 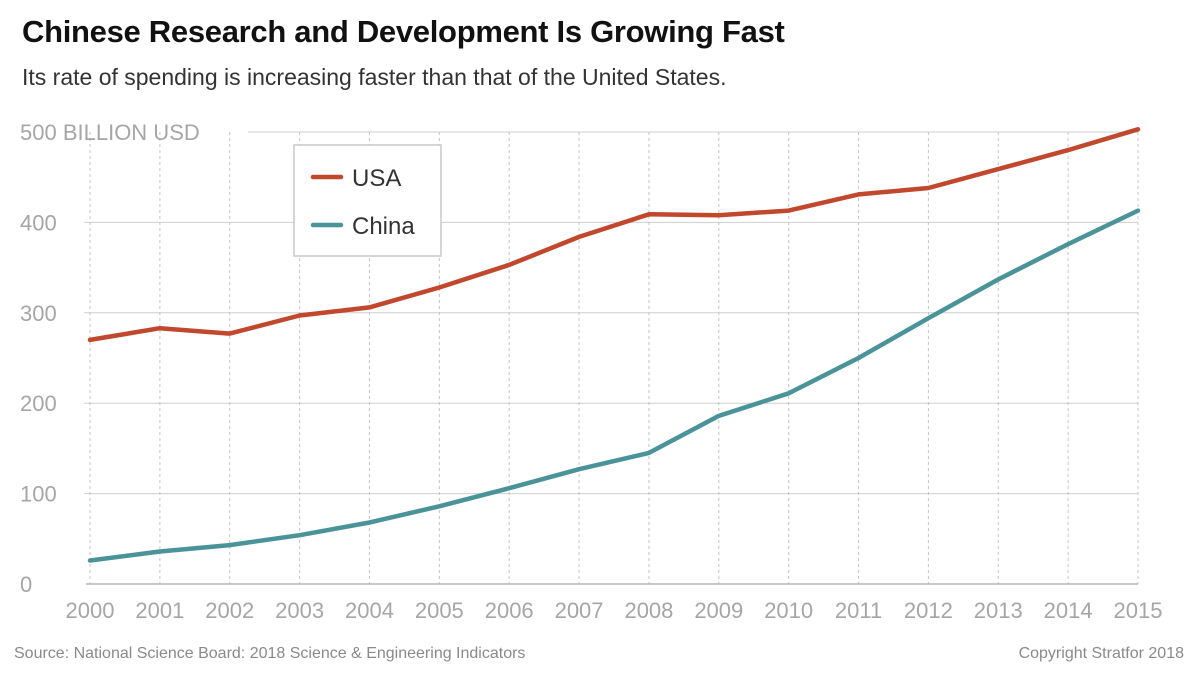 I want to click on x-tick-label: 2015, so click(x=1138, y=610).